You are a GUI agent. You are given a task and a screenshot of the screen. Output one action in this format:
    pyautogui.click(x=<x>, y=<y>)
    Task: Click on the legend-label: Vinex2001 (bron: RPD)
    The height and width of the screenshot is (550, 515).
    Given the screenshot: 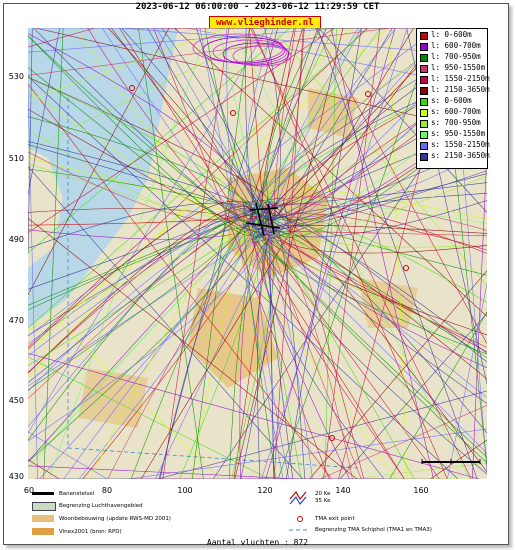 What is the action you would take?
    pyautogui.click(x=90, y=532)
    